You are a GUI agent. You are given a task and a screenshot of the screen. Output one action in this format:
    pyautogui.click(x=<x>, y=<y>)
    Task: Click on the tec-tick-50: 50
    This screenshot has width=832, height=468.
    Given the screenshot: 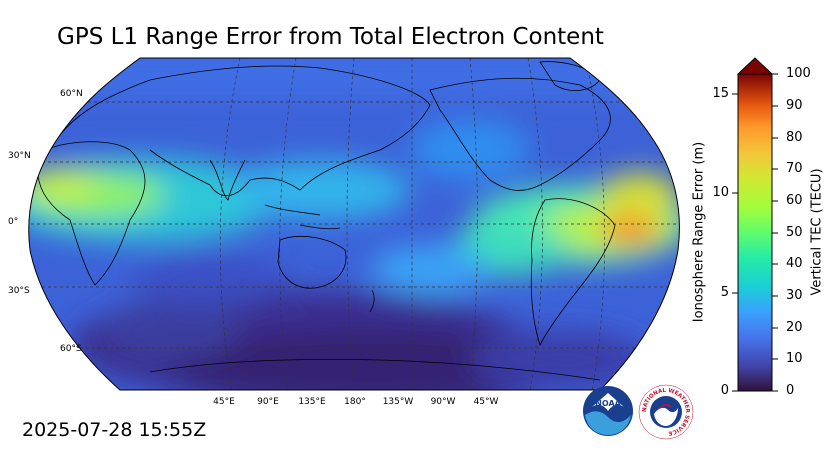 What is the action you would take?
    pyautogui.click(x=794, y=232)
    